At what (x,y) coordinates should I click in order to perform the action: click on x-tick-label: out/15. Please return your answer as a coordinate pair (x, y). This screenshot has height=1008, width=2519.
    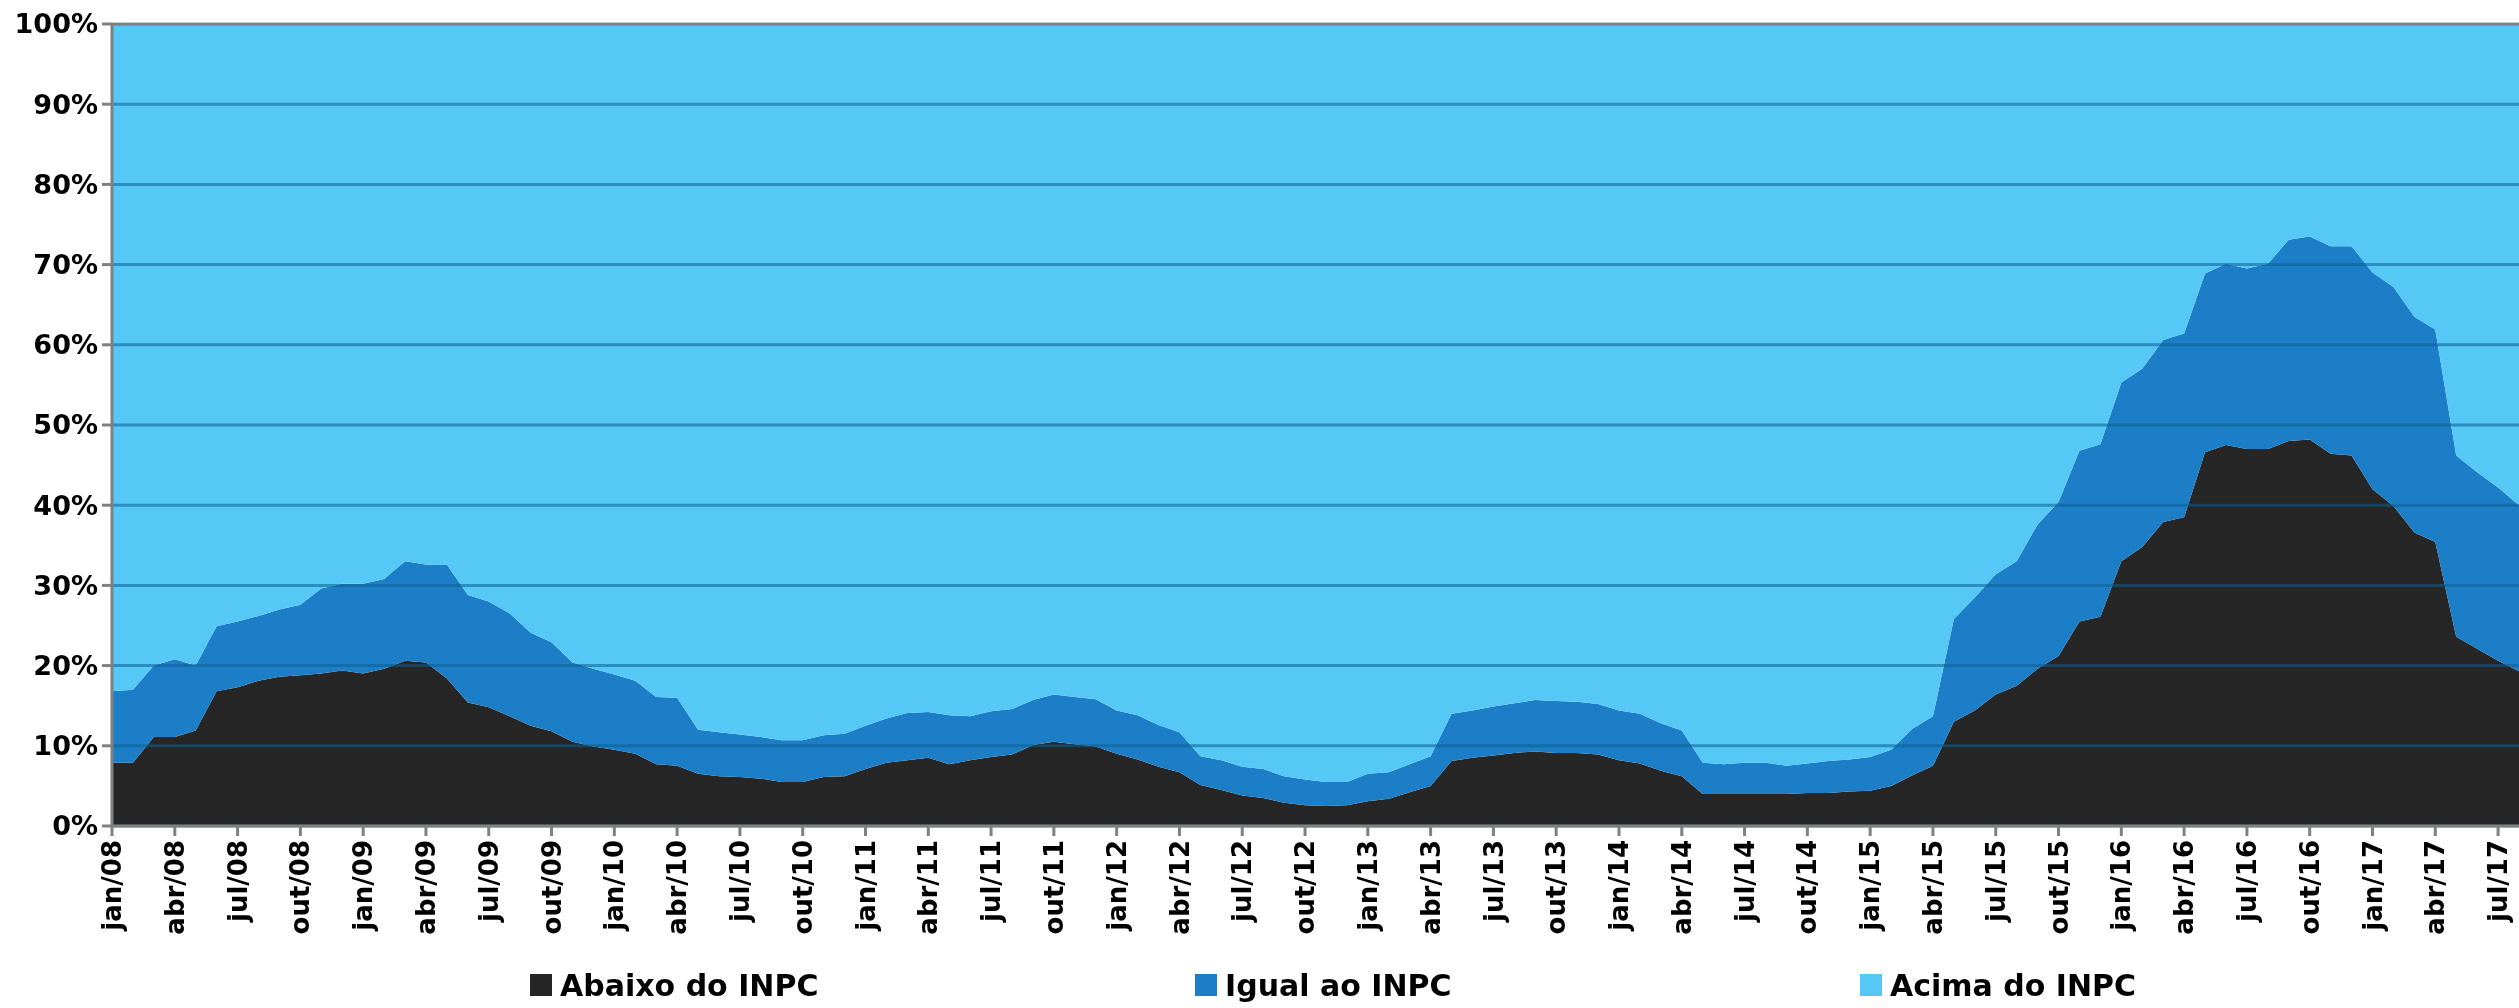
    Looking at the image, I should click on (2058, 887).